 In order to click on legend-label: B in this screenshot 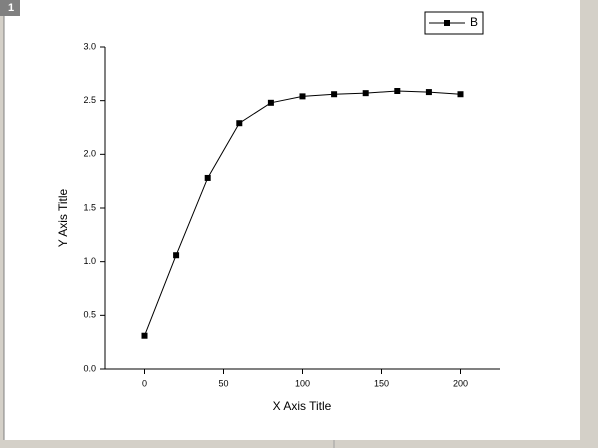, I will do `click(474, 22)`.